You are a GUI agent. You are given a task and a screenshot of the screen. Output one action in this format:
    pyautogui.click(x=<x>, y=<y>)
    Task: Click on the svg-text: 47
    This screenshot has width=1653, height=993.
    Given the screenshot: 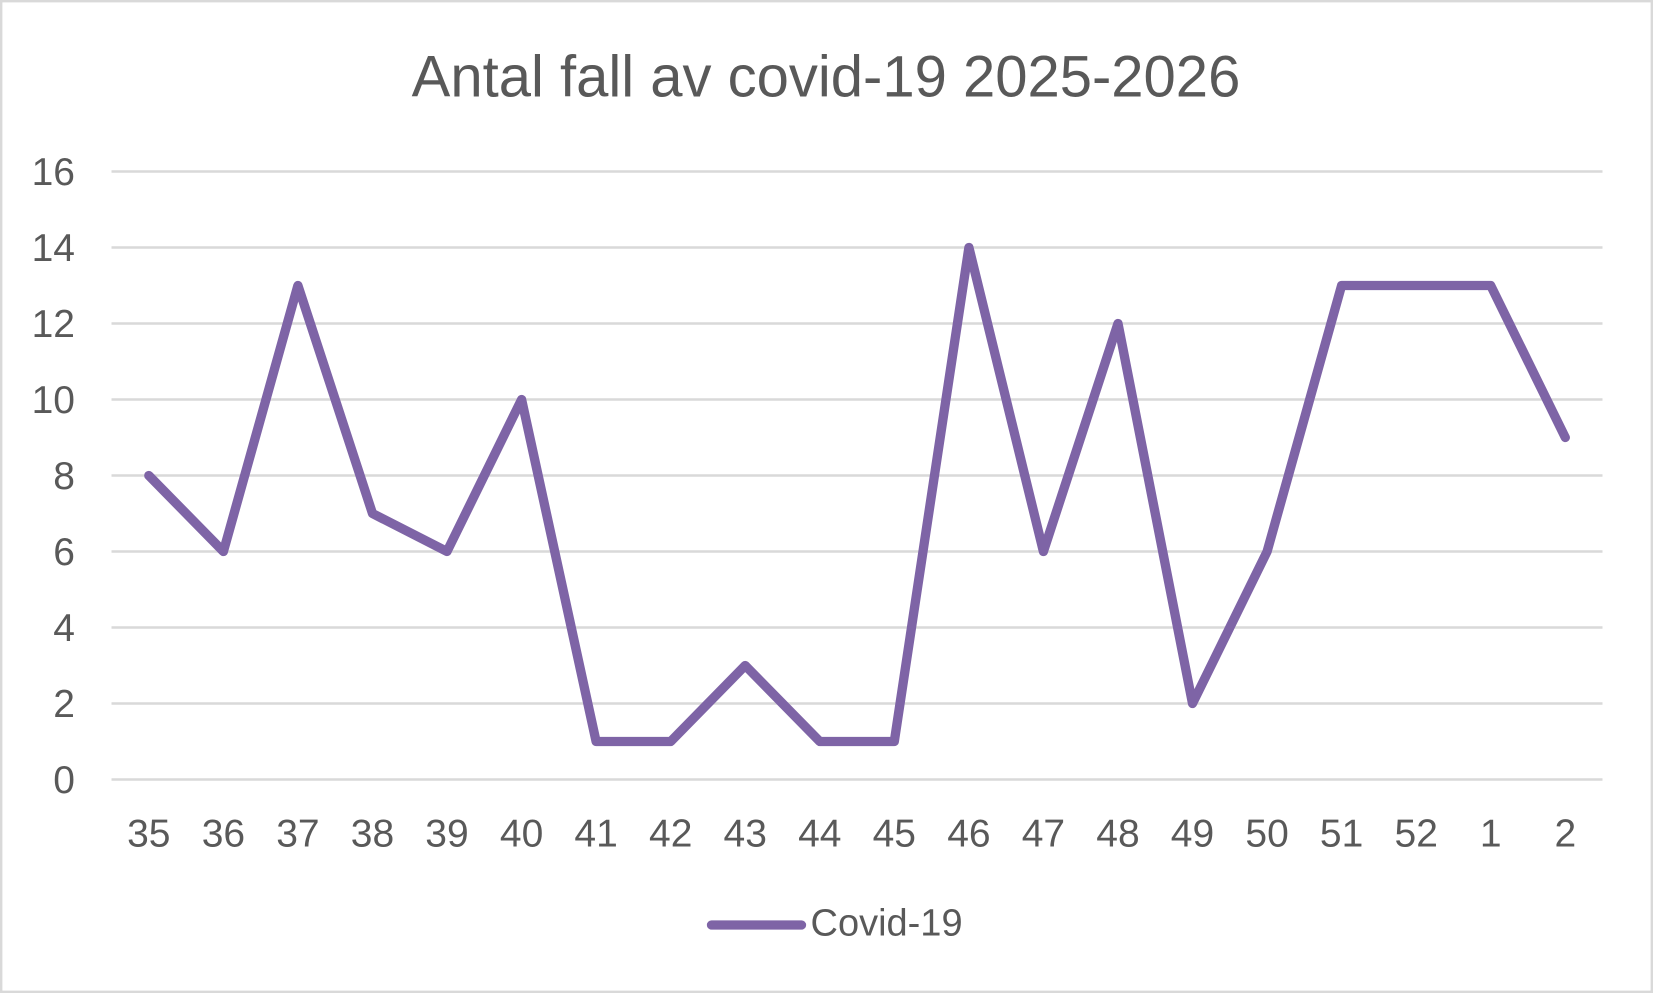 What is the action you would take?
    pyautogui.click(x=1043, y=834)
    